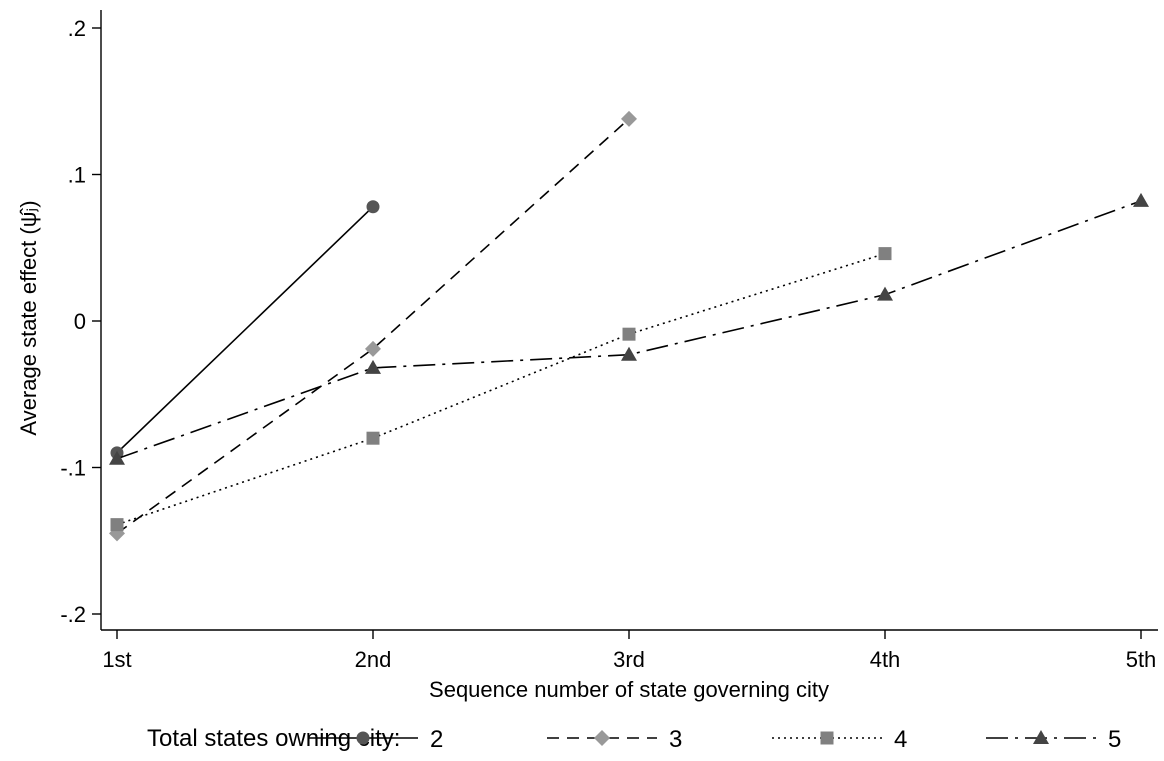 This screenshot has height=761, width=1164. Describe the element at coordinates (675, 739) in the screenshot. I see `legend-label-3: 3` at that location.